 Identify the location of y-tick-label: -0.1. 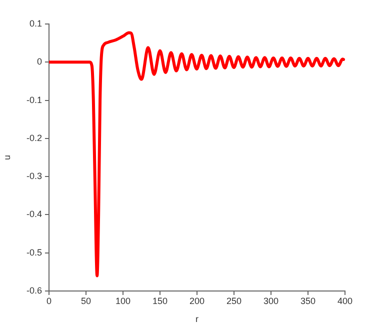
(34, 99).